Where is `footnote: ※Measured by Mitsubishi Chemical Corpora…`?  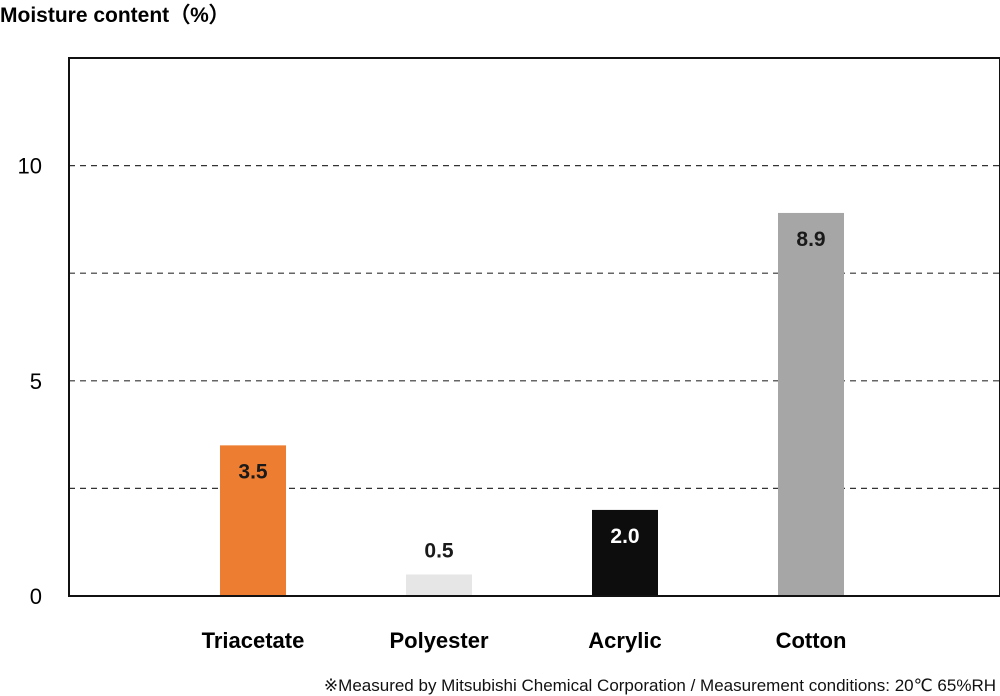 footnote: ※Measured by Mitsubishi Chemical Corpora… is located at coordinates (659, 685).